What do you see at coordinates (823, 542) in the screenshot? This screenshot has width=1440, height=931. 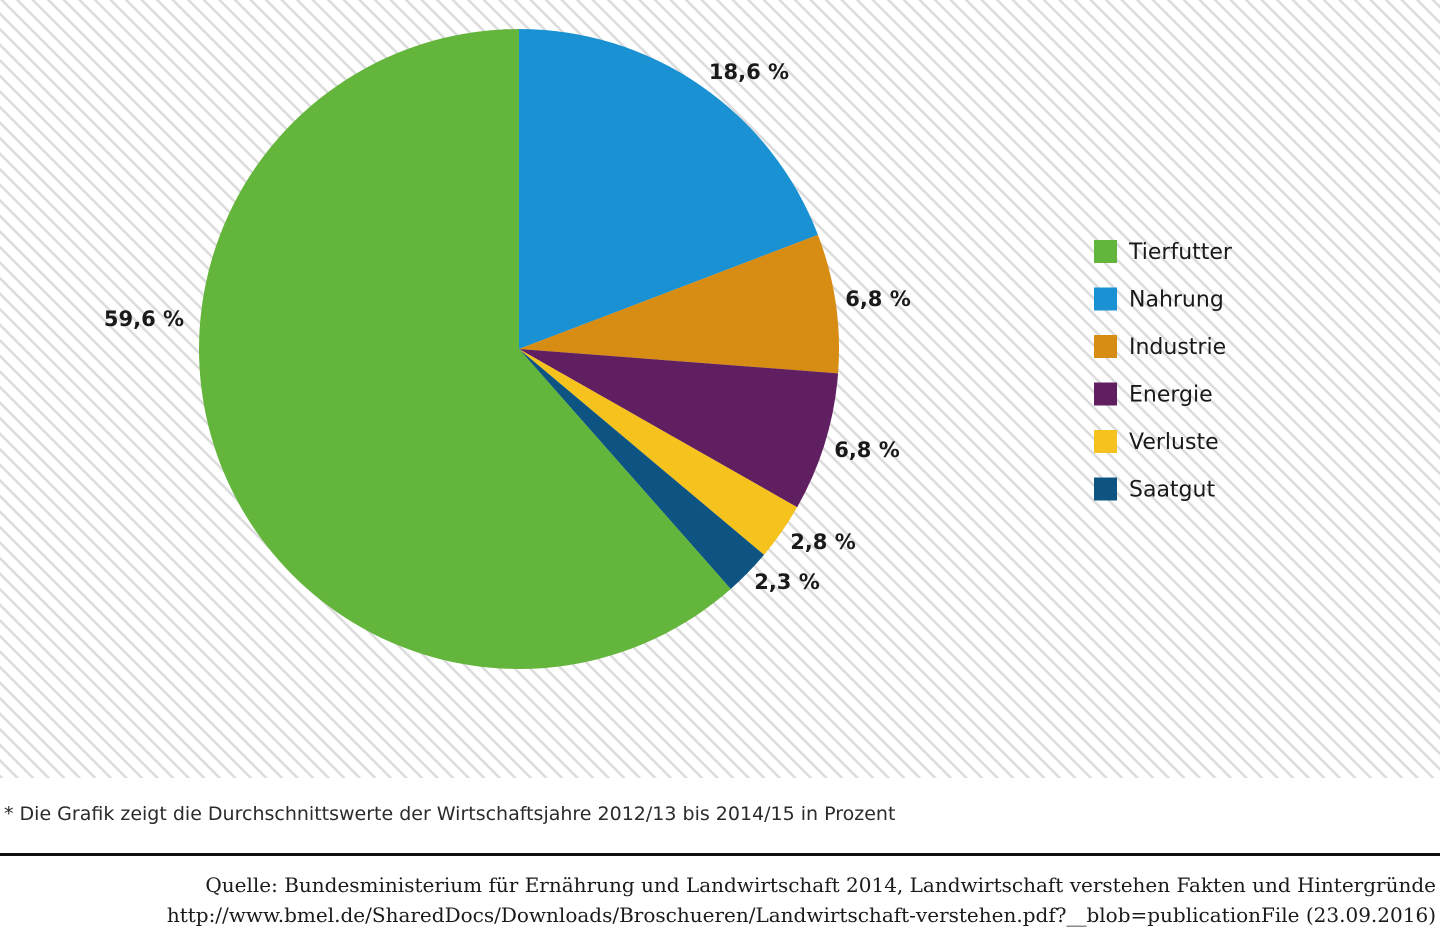 I see `slice-label-verluste: 2,8 %` at bounding box center [823, 542].